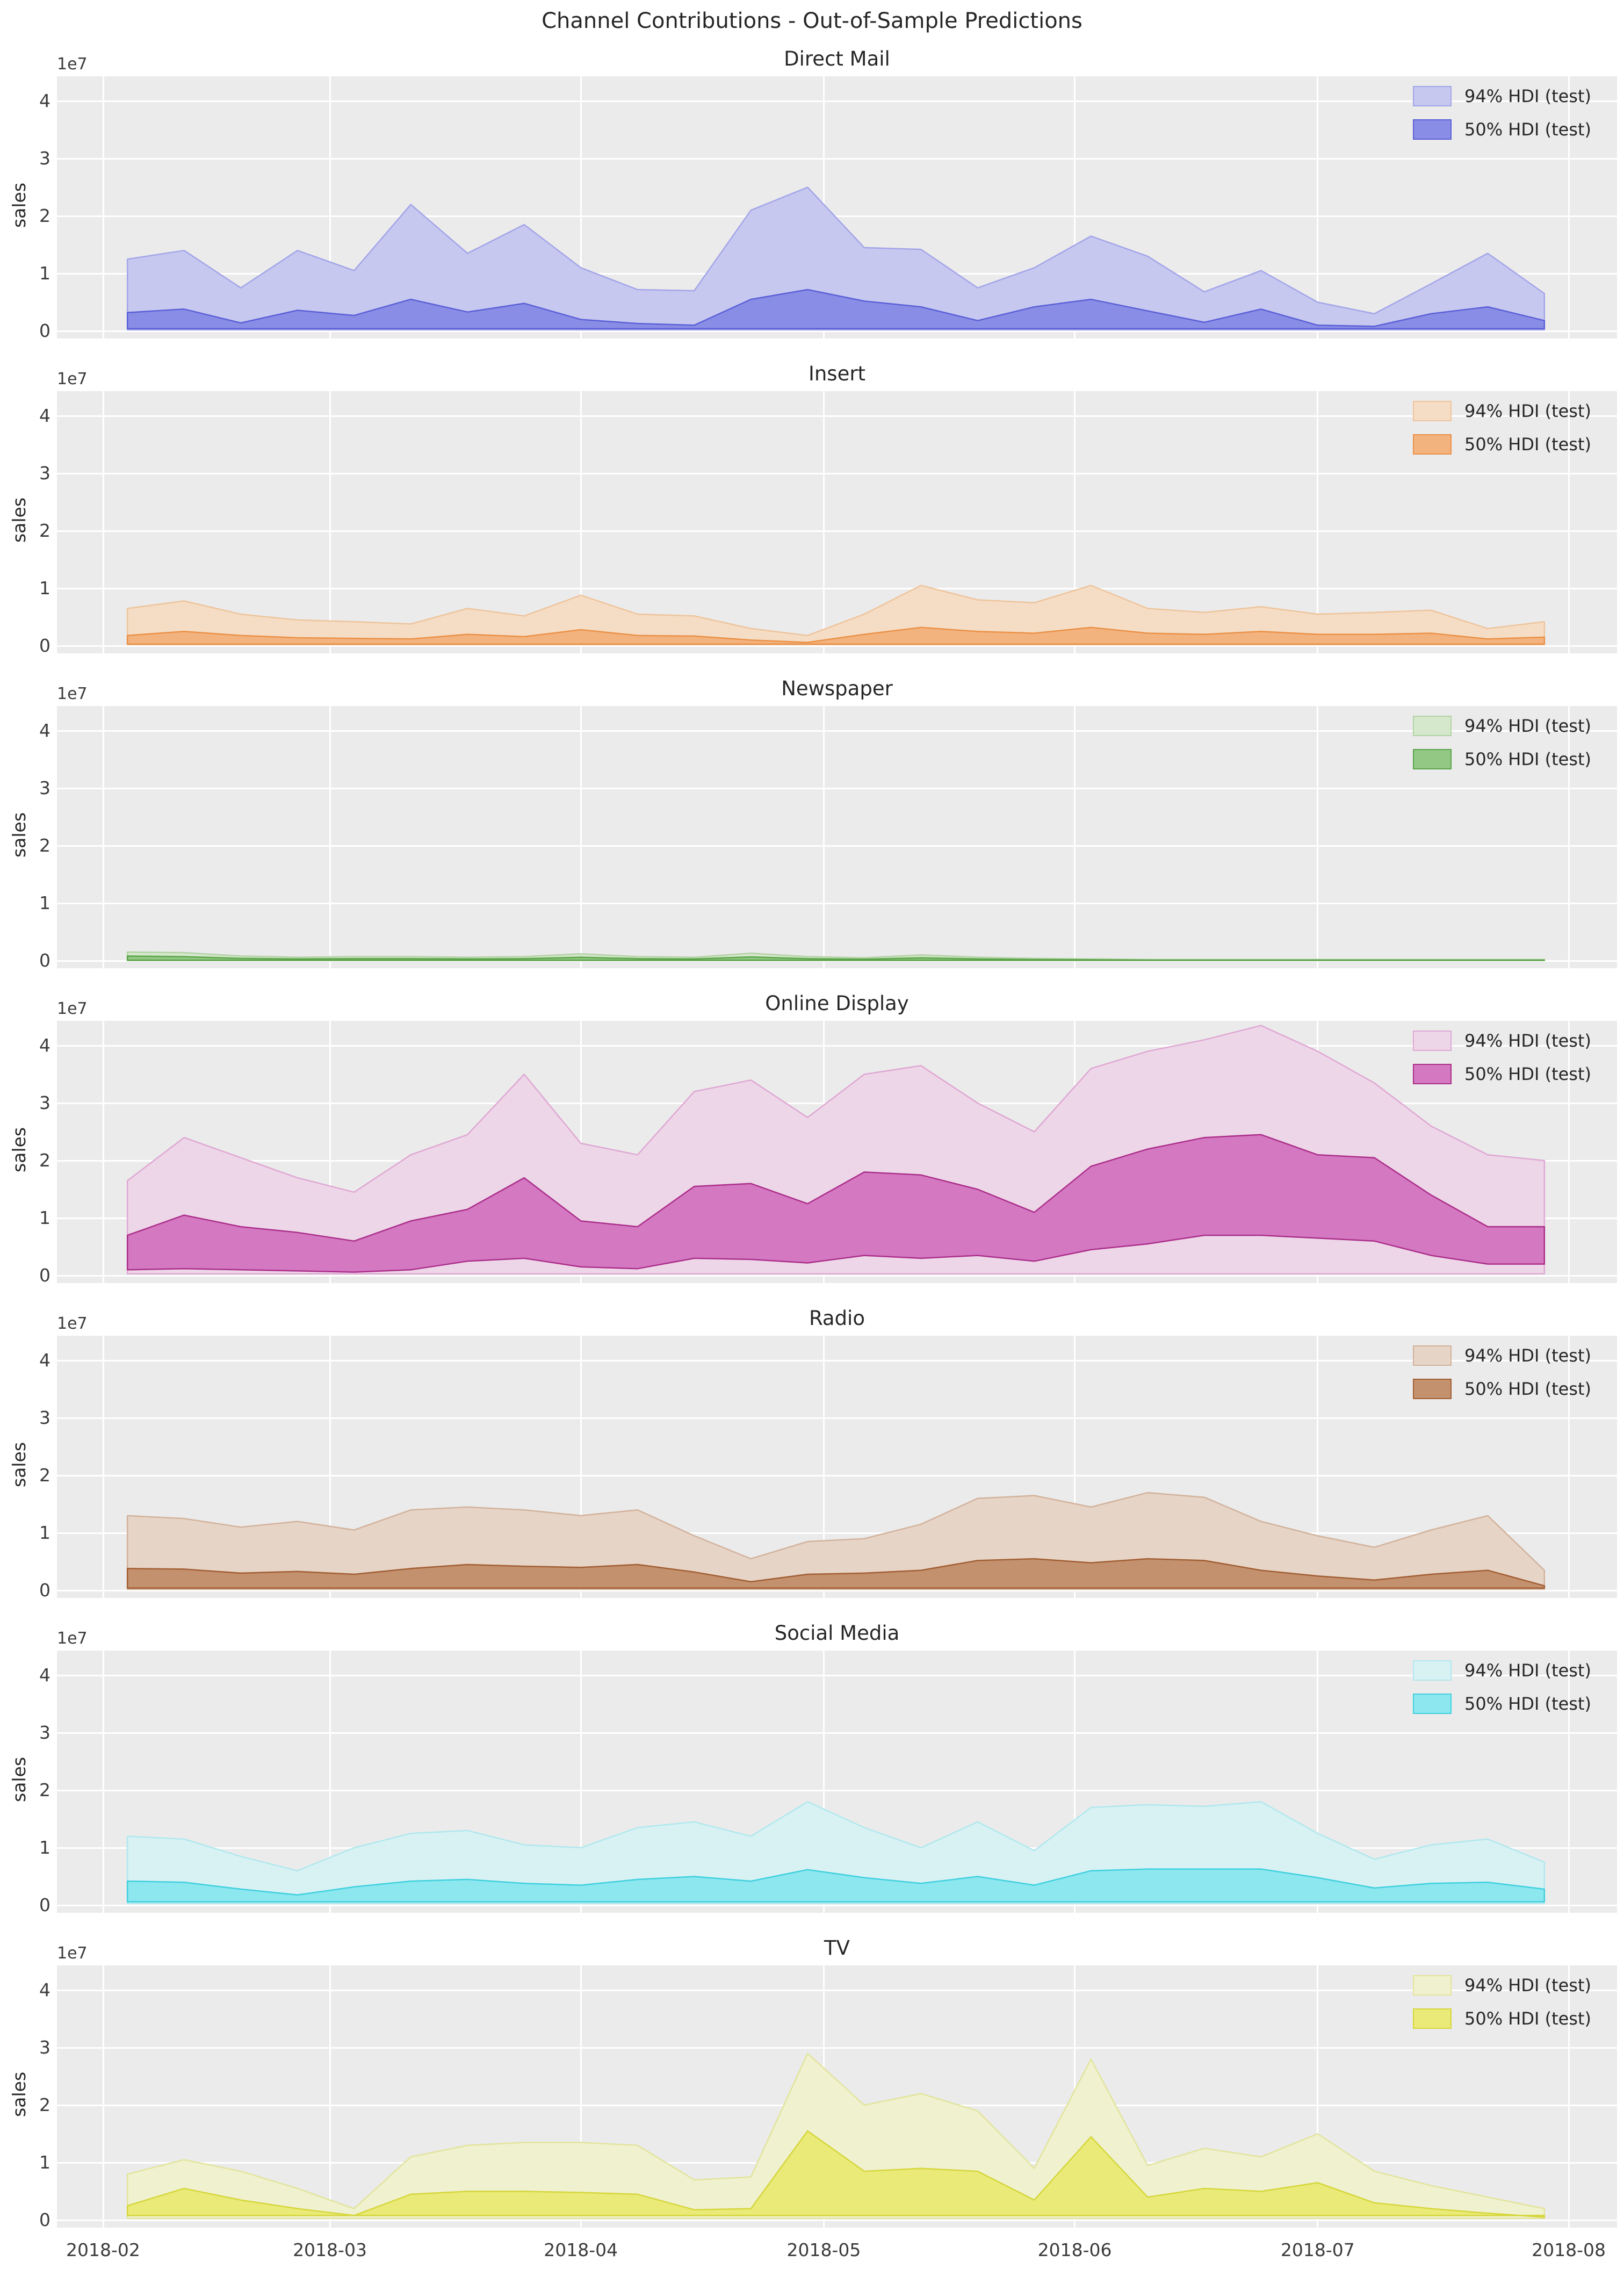  What do you see at coordinates (1569, 2249) in the screenshot?
I see `x-tick-label: 2018-08` at bounding box center [1569, 2249].